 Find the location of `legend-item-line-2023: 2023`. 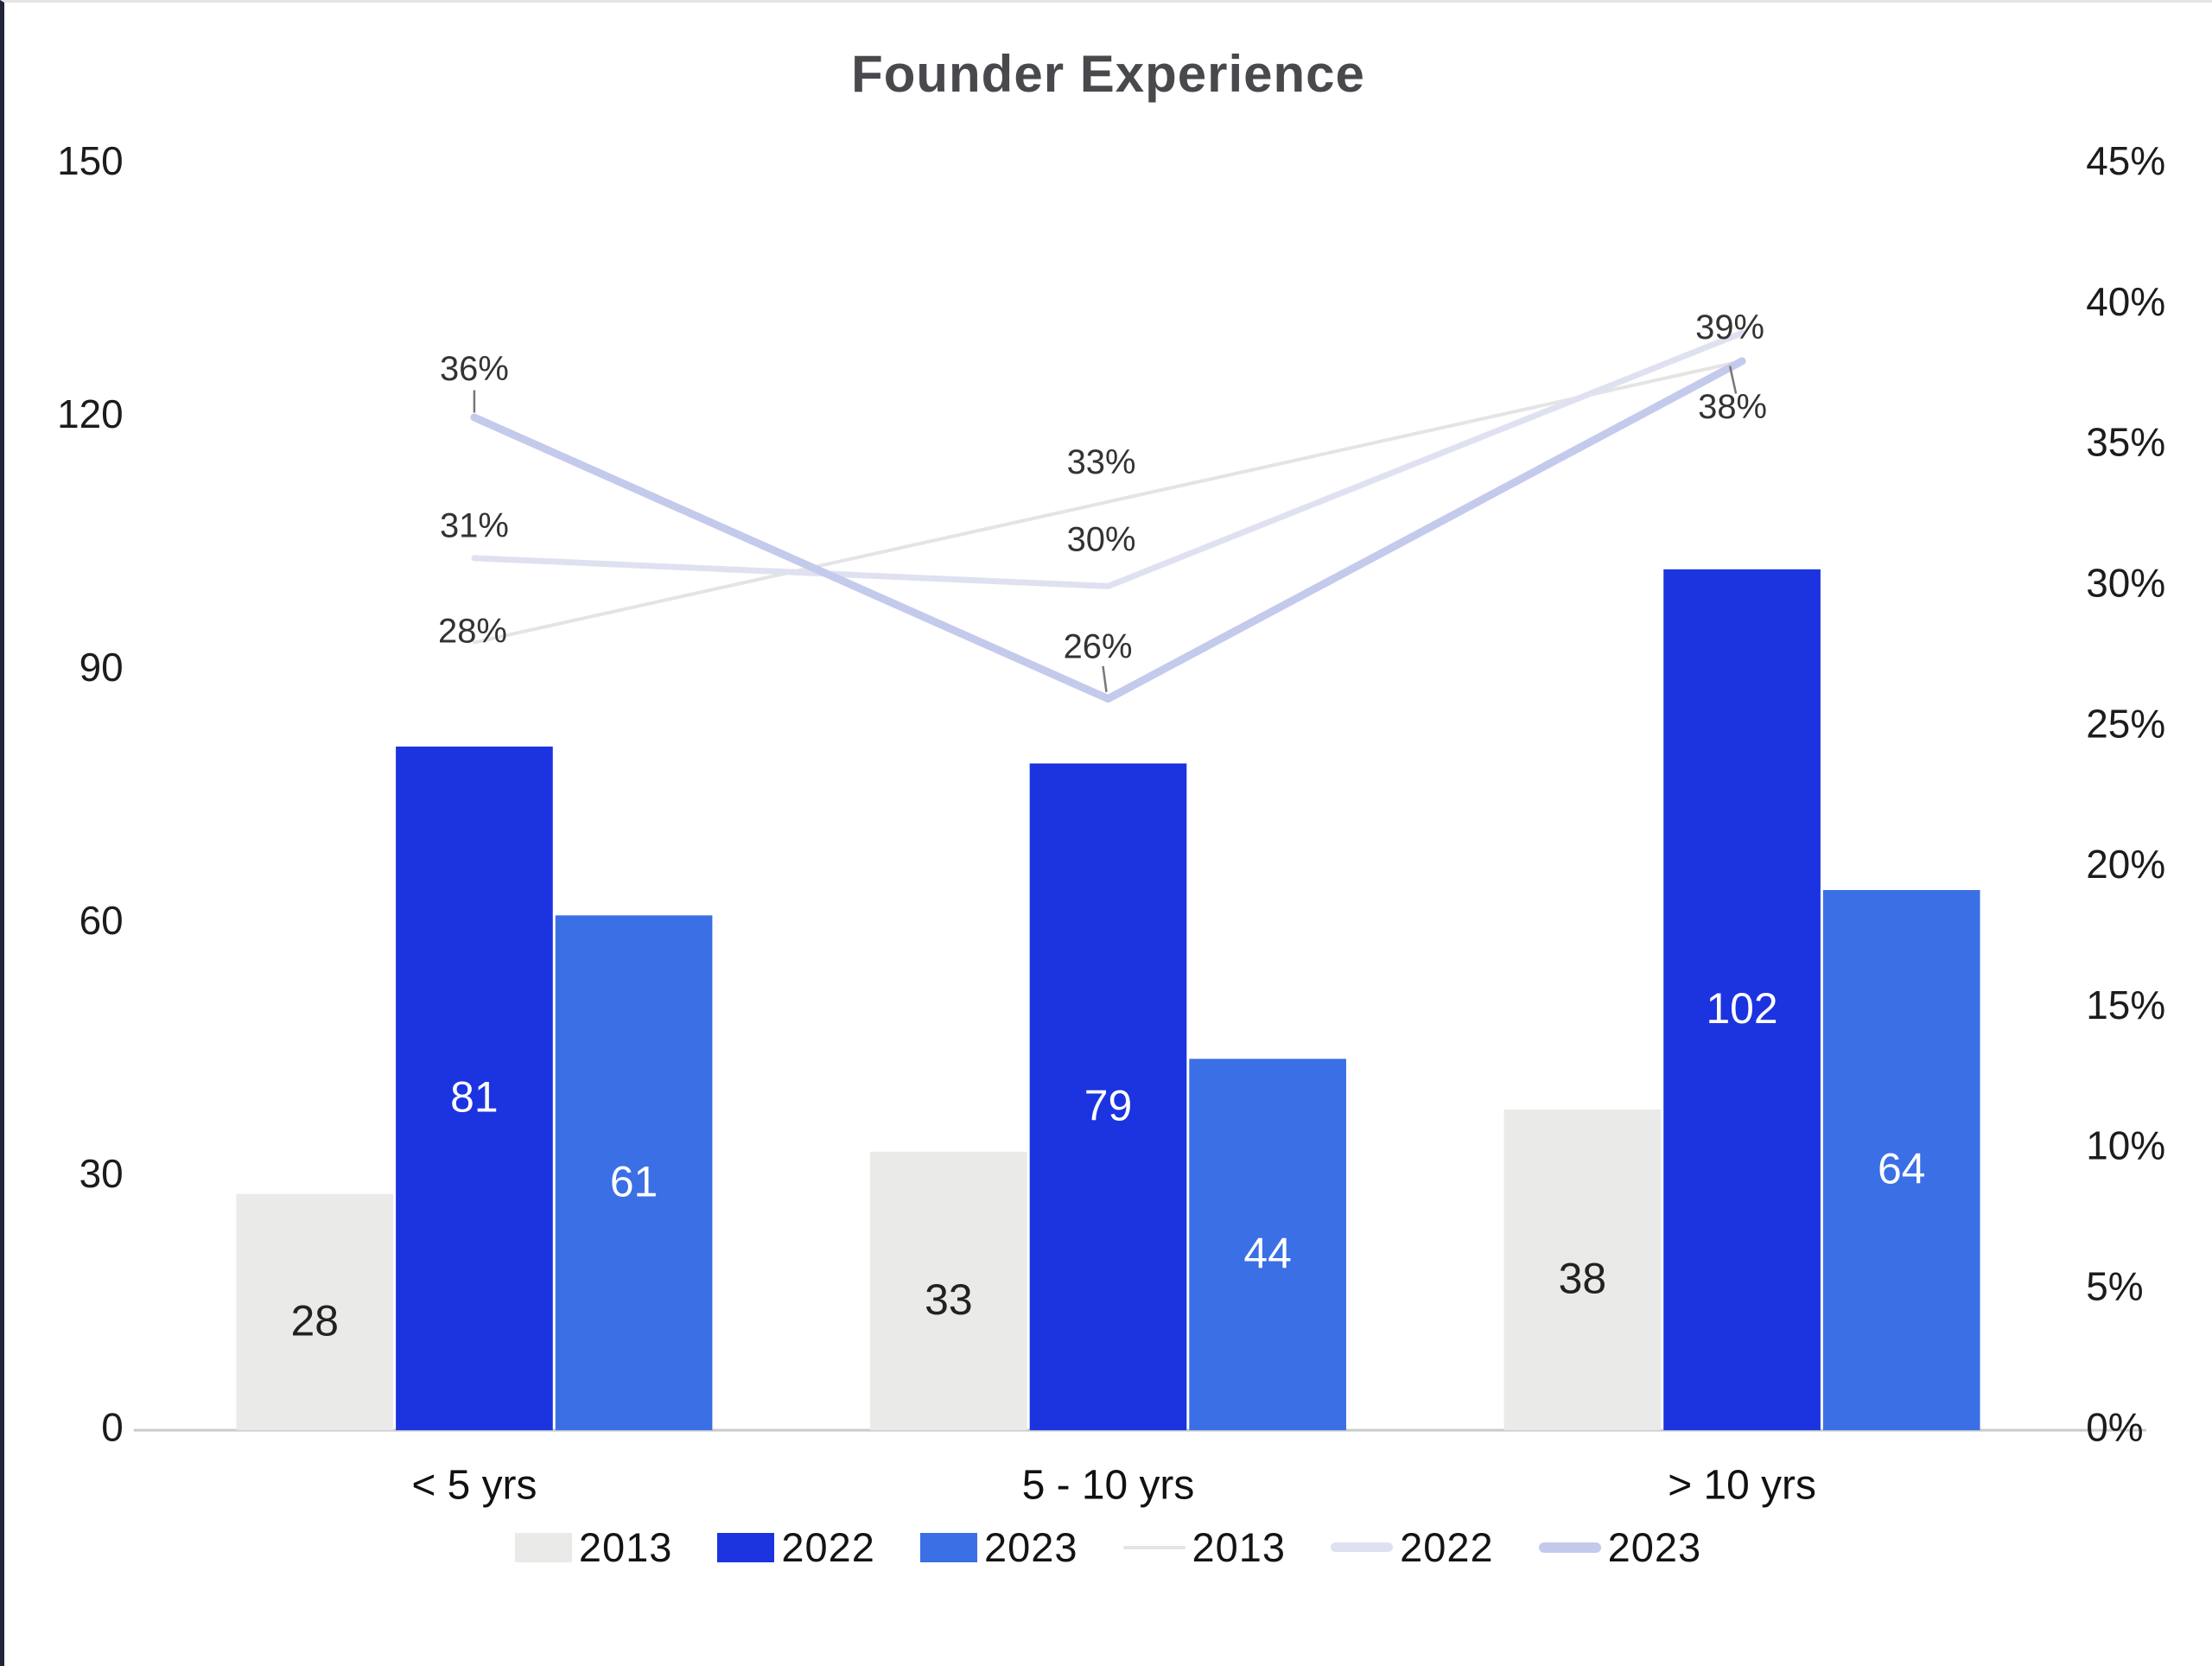

legend-item-line-2023: 2023 is located at coordinates (1620, 1547).